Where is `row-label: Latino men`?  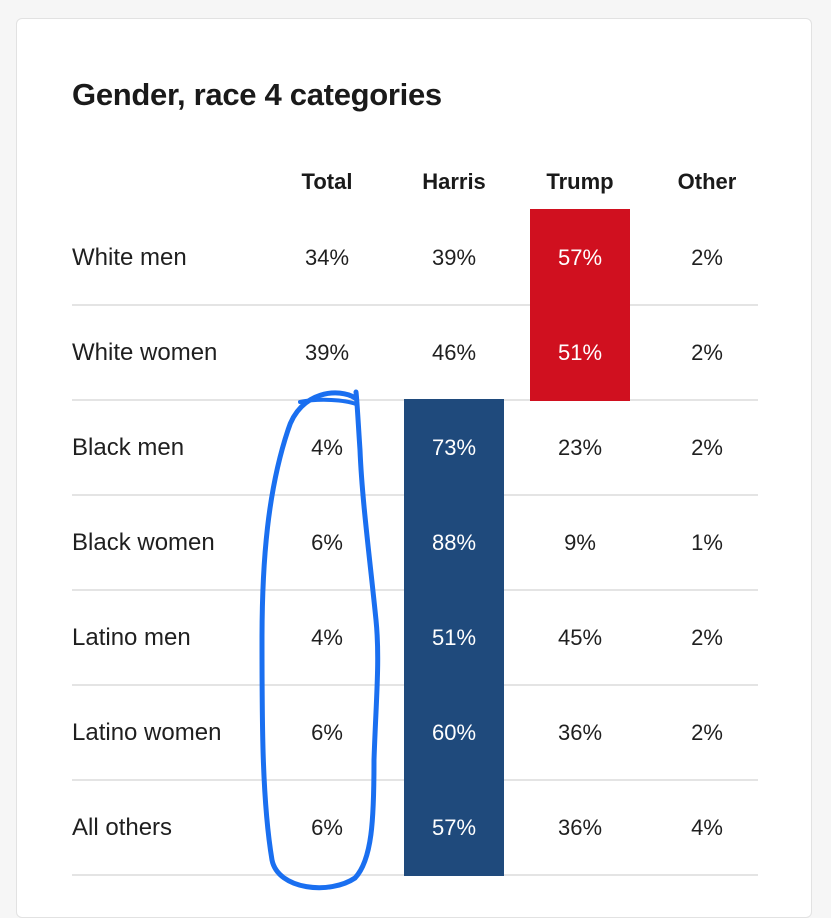
row-label: Latino men is located at coordinates (131, 637).